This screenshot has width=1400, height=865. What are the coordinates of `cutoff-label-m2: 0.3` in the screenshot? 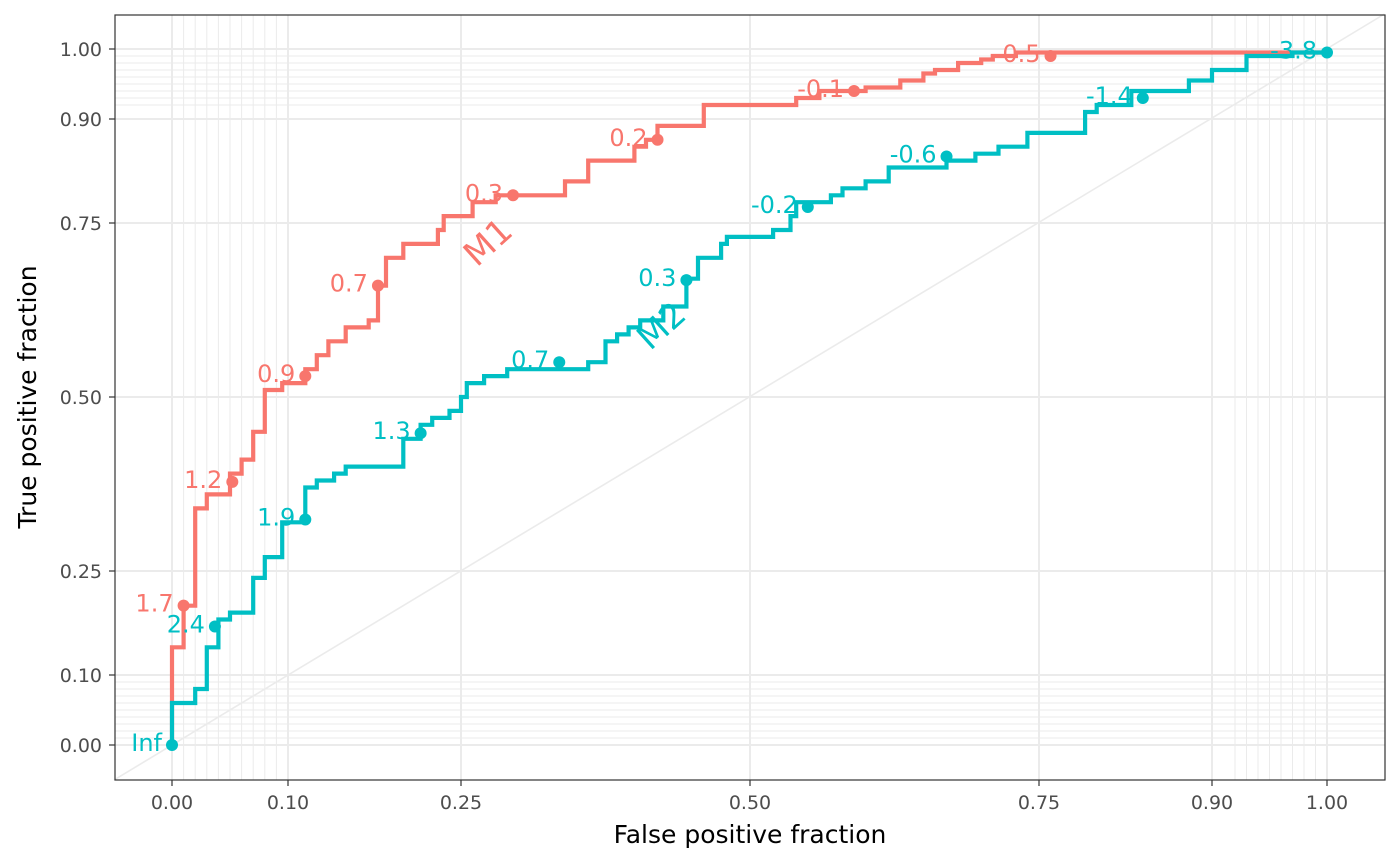 It's located at (657, 278).